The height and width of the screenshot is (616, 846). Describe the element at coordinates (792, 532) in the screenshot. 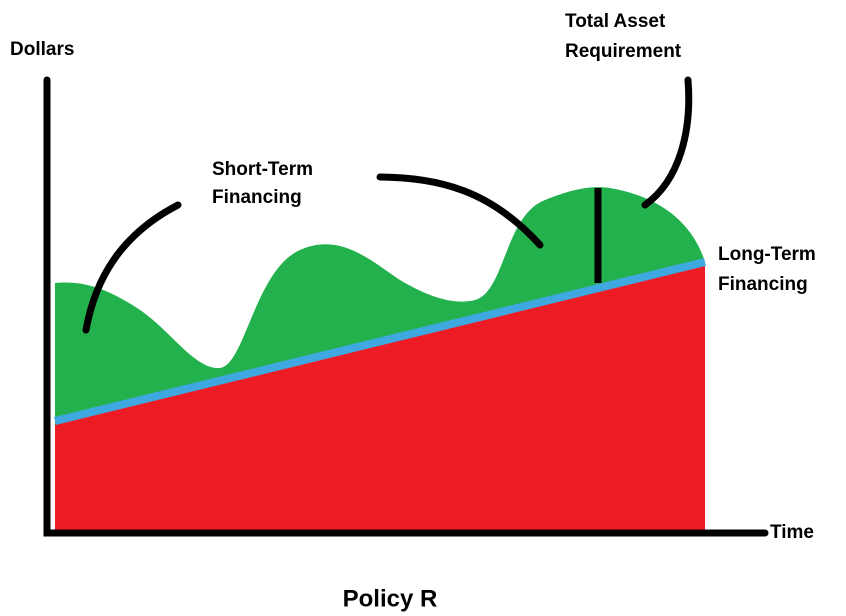

I see `x-axis-label: Time` at that location.